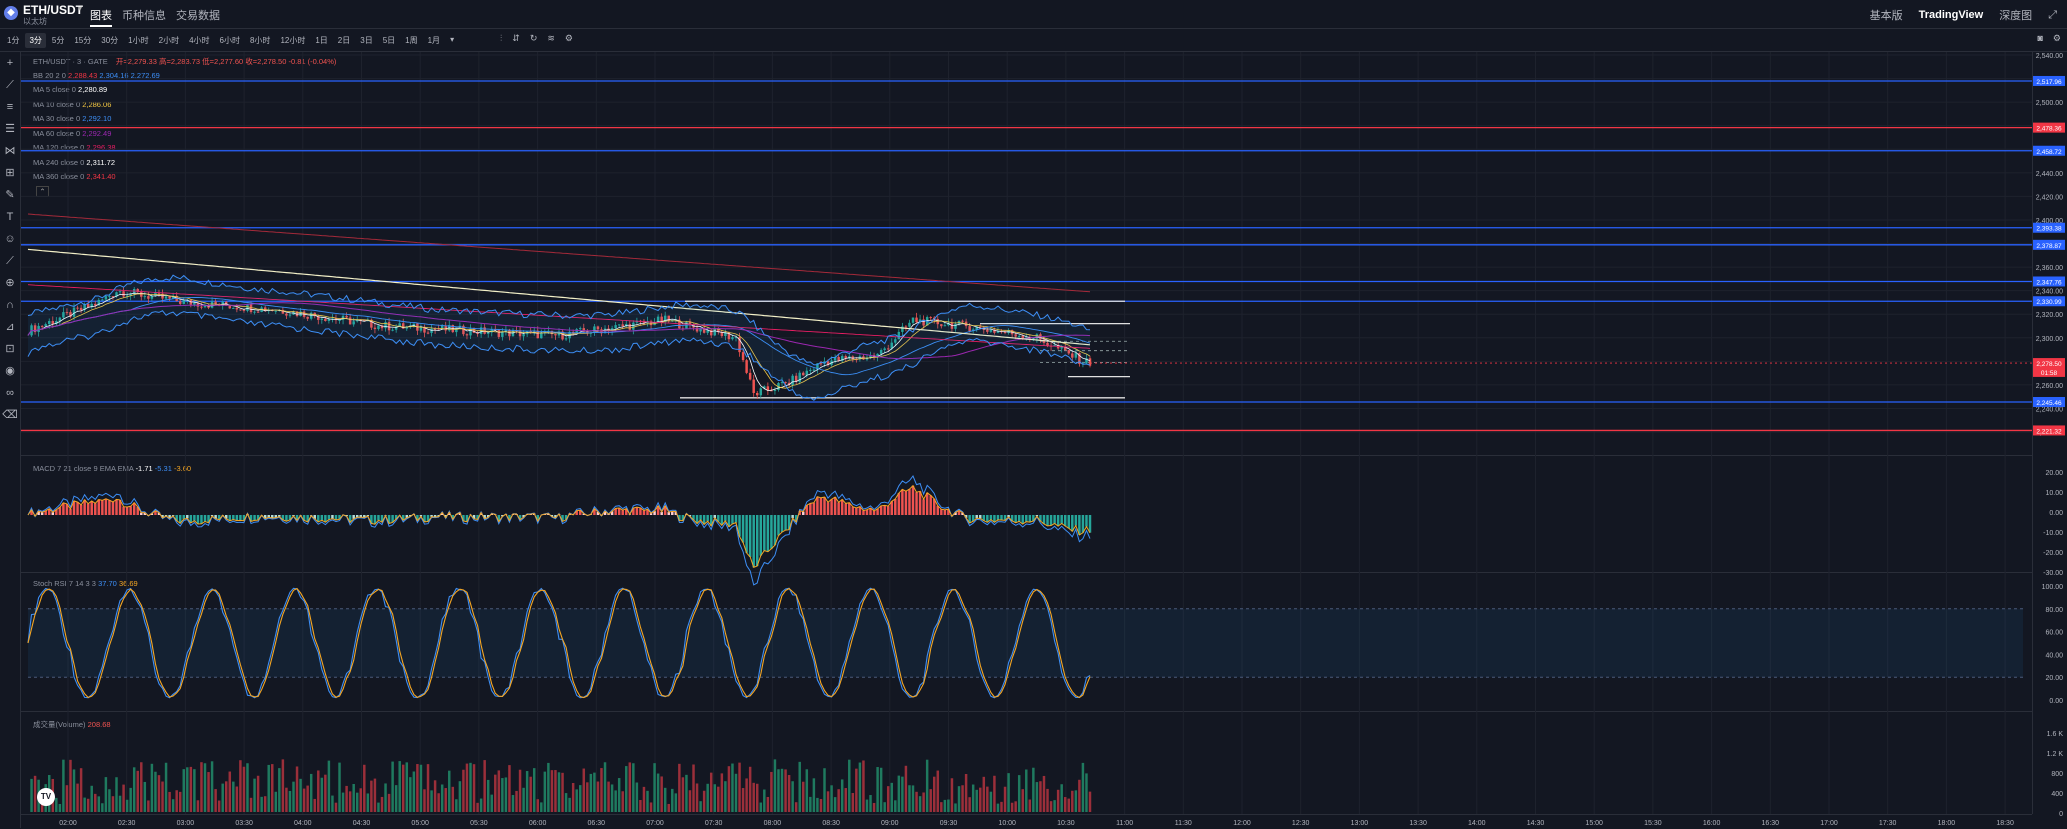 Image resolution: width=2067 pixels, height=829 pixels. What do you see at coordinates (2049, 174) in the screenshot?
I see `price-tick: 2,440.00` at bounding box center [2049, 174].